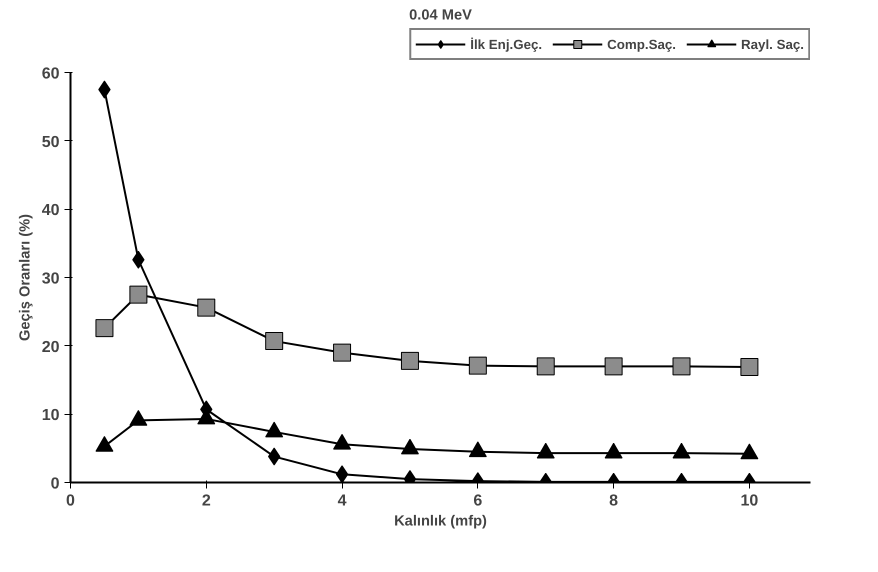 The width and height of the screenshot is (878, 572). Describe the element at coordinates (772, 44) in the screenshot. I see `legend-label: Rayl. Saç.` at that location.